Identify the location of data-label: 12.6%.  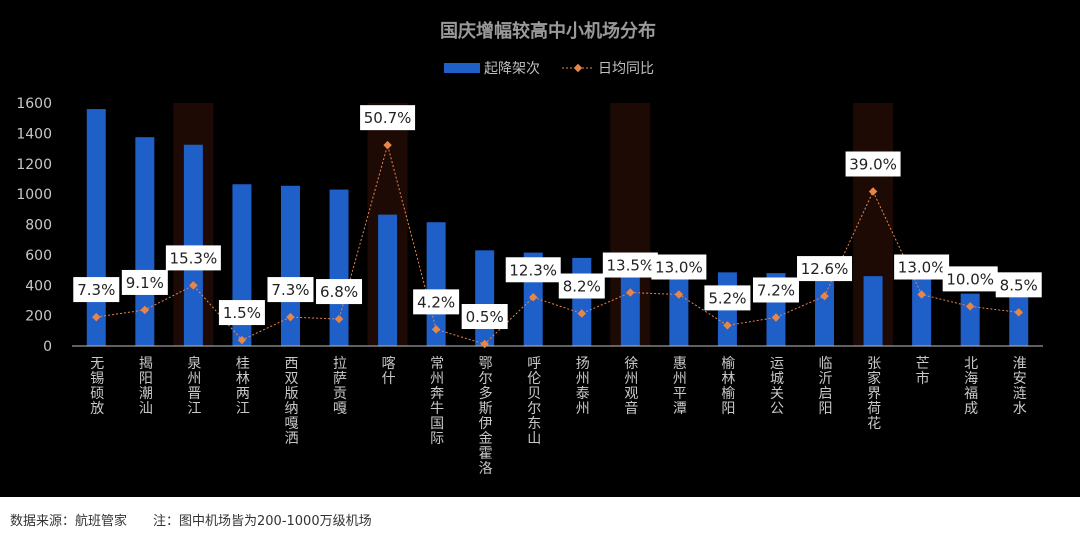
(825, 269).